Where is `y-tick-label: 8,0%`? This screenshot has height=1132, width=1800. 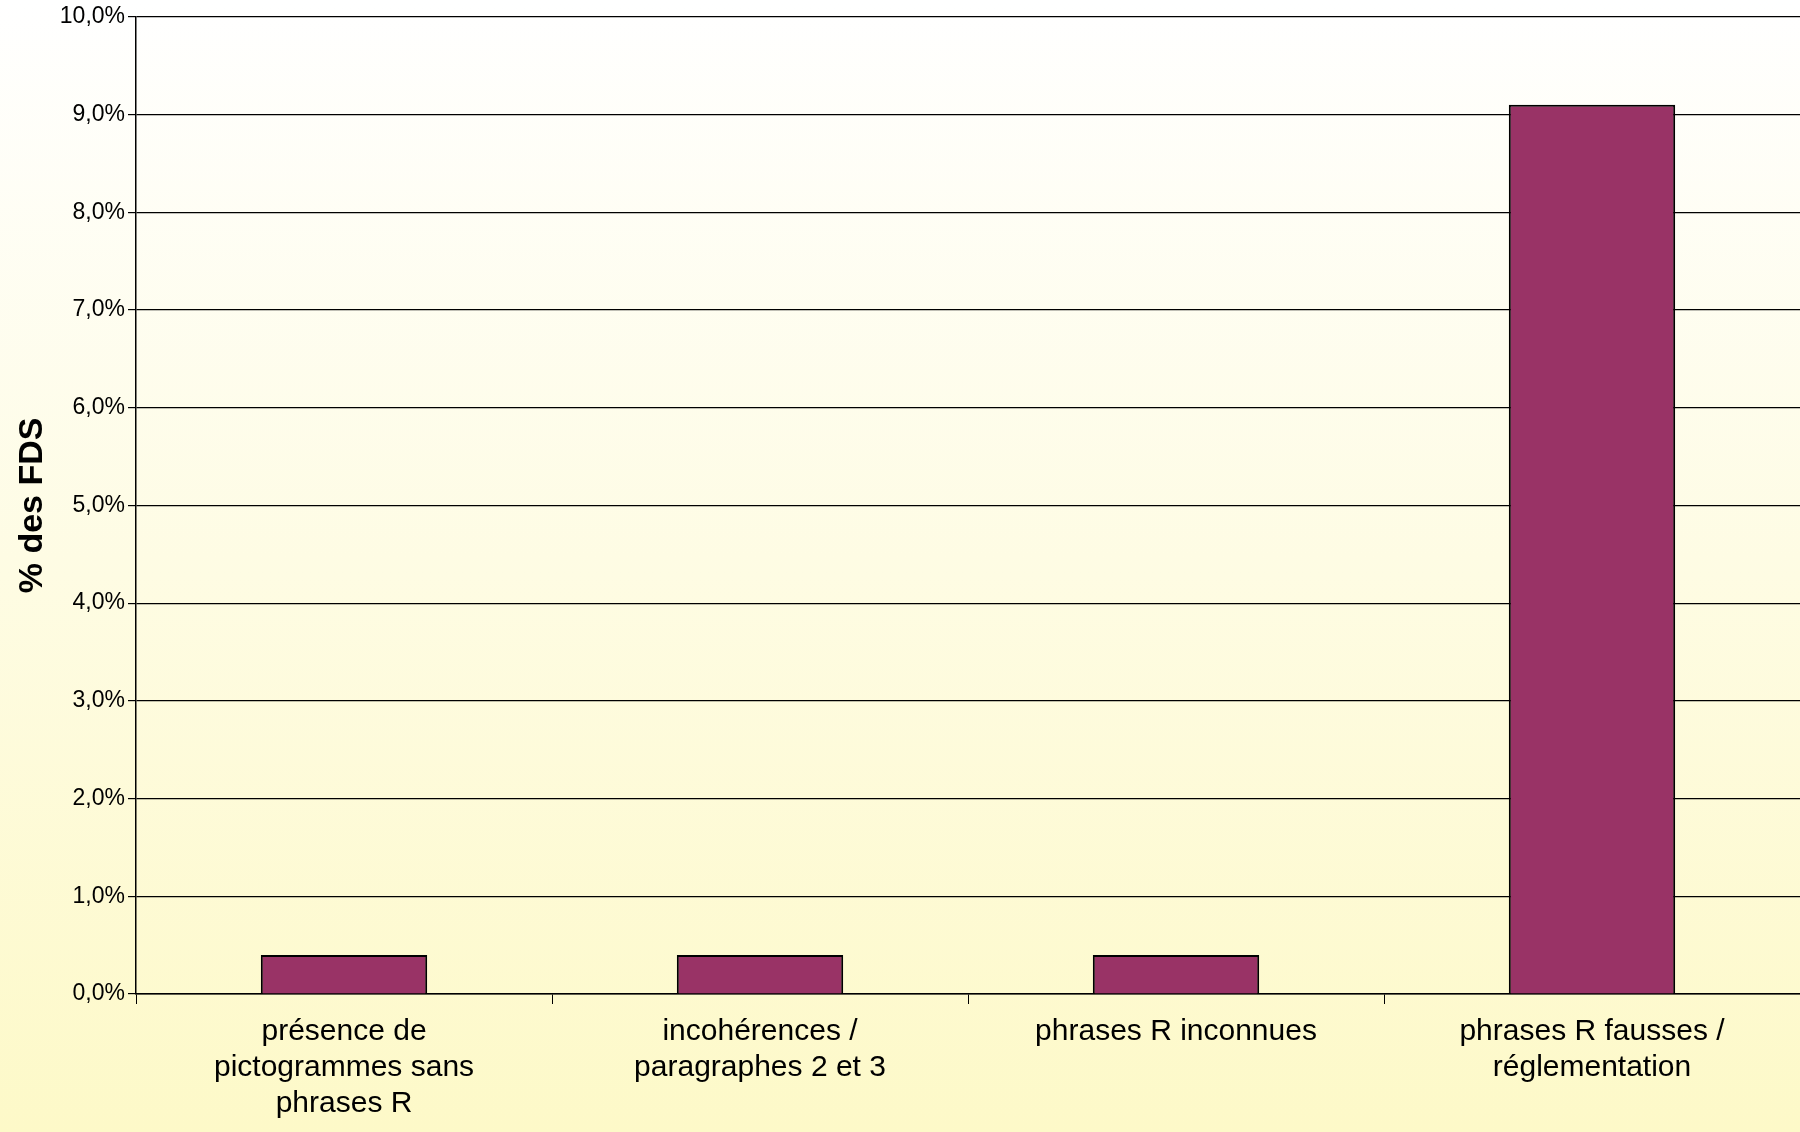
y-tick-label: 8,0% is located at coordinates (99, 210).